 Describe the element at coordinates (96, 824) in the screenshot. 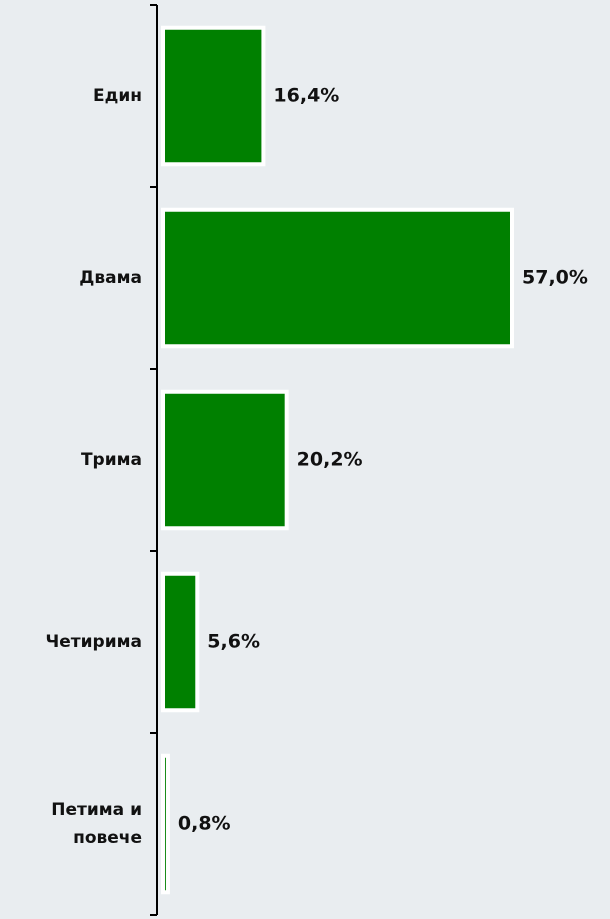

I see `category-label: Петима и повече` at that location.